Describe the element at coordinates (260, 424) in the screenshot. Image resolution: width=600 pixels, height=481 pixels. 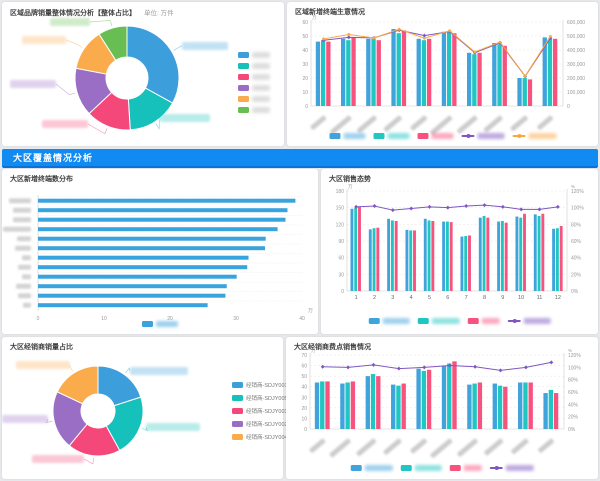
I see `legend-item: 经销商-SDJY002` at that location.